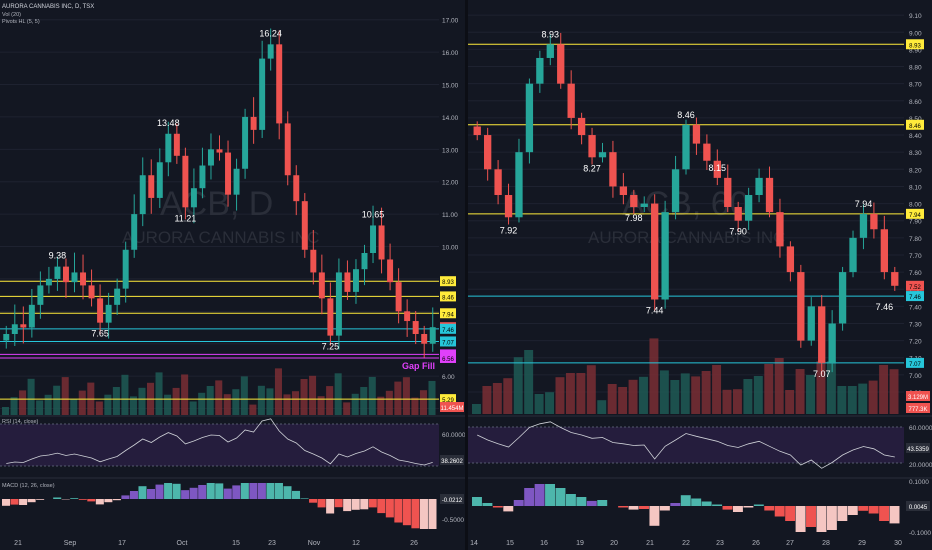 The width and height of the screenshot is (932, 550). What do you see at coordinates (915, 68) in the screenshot?
I see `price-axis-label: 8.80` at bounding box center [915, 68].